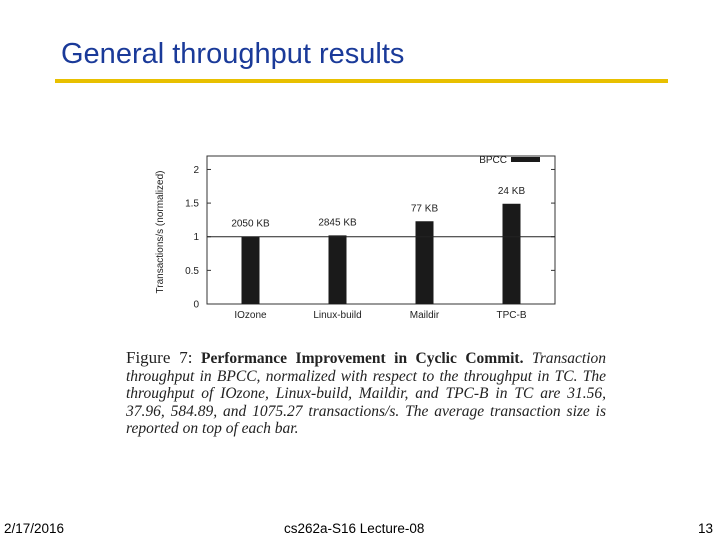  I want to click on figure-label: Figure 7:, so click(159, 357).